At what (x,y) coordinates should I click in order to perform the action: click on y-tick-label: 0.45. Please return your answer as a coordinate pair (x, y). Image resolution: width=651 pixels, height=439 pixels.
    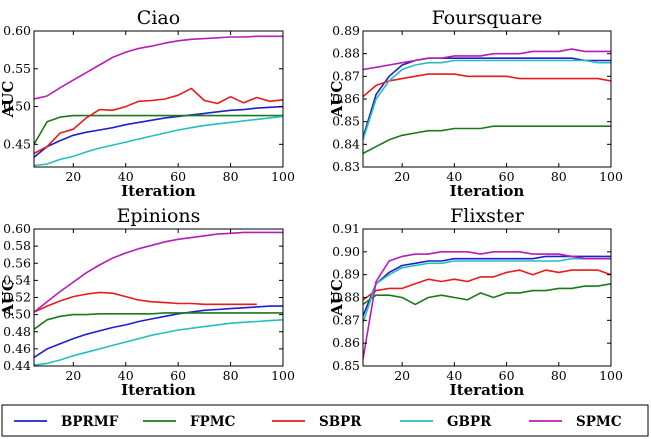
    Looking at the image, I should click on (17, 143).